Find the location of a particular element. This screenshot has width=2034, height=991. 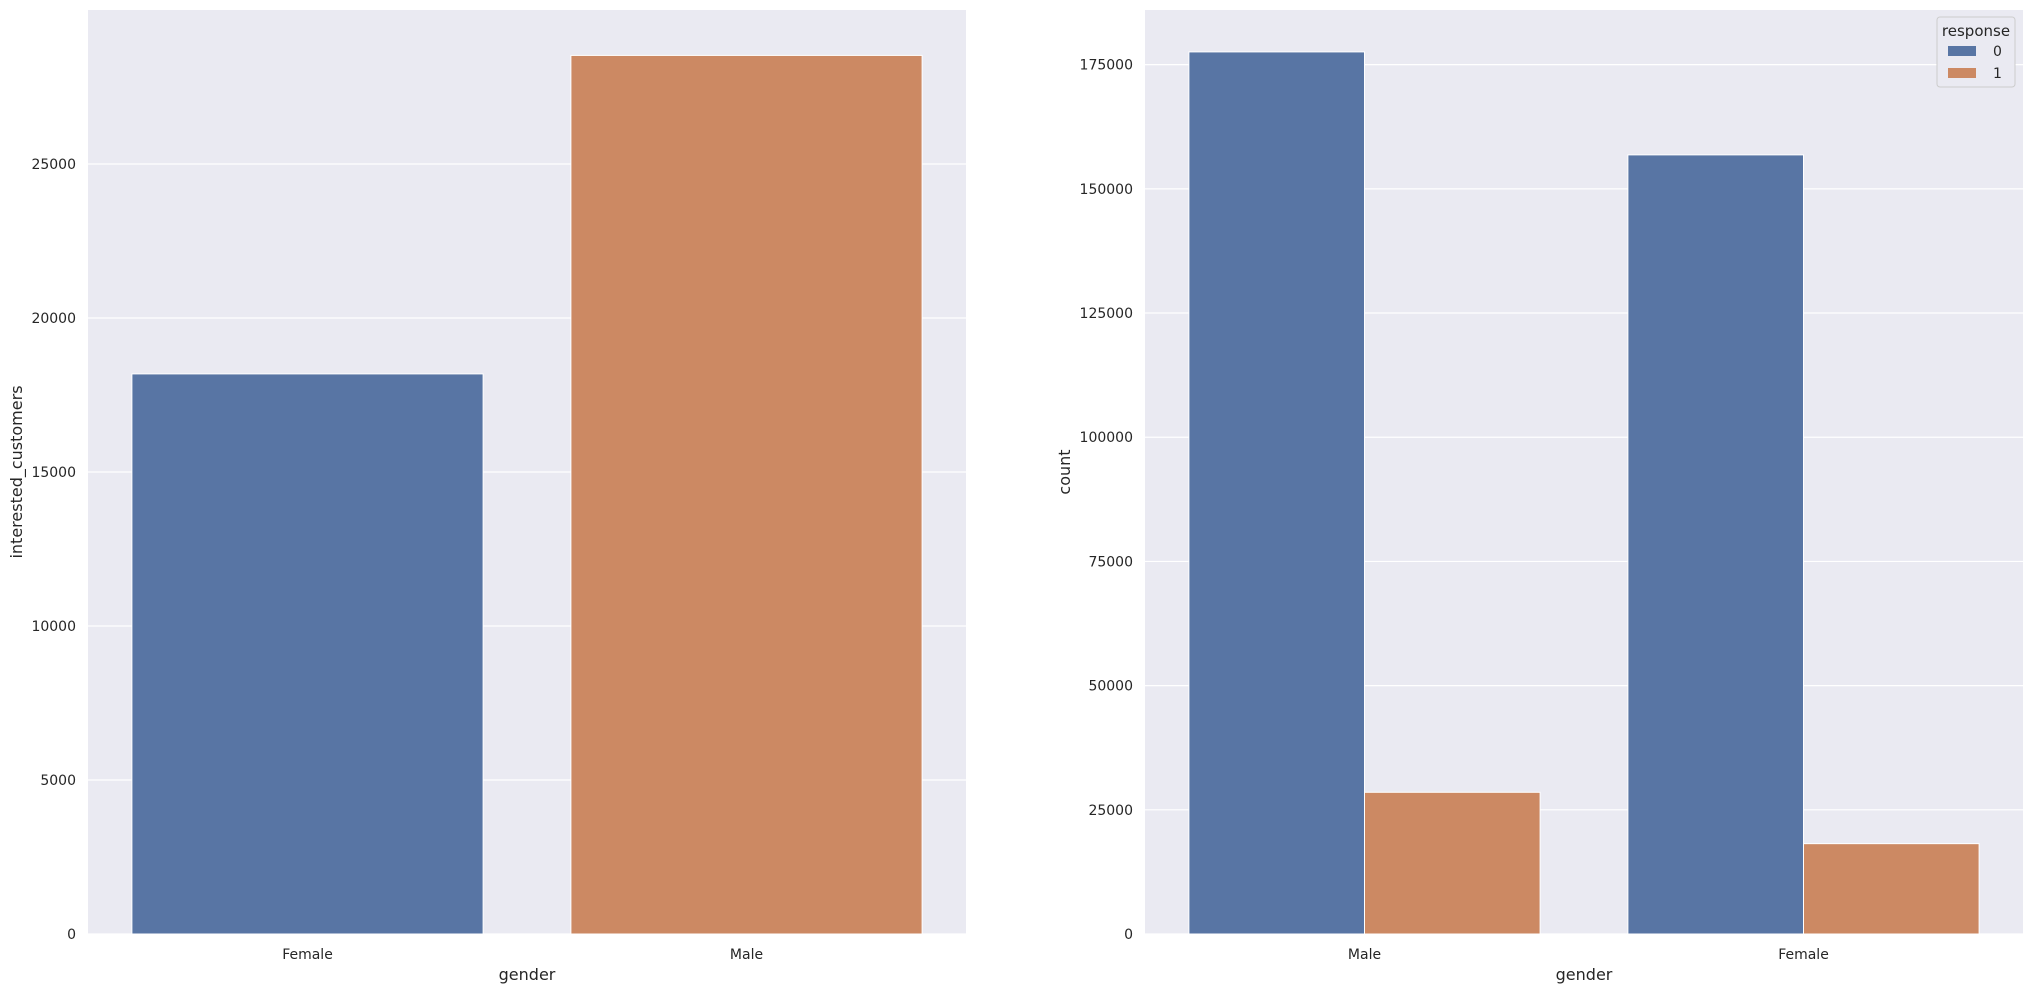

y-tick-label: 150000 is located at coordinates (1106, 190).